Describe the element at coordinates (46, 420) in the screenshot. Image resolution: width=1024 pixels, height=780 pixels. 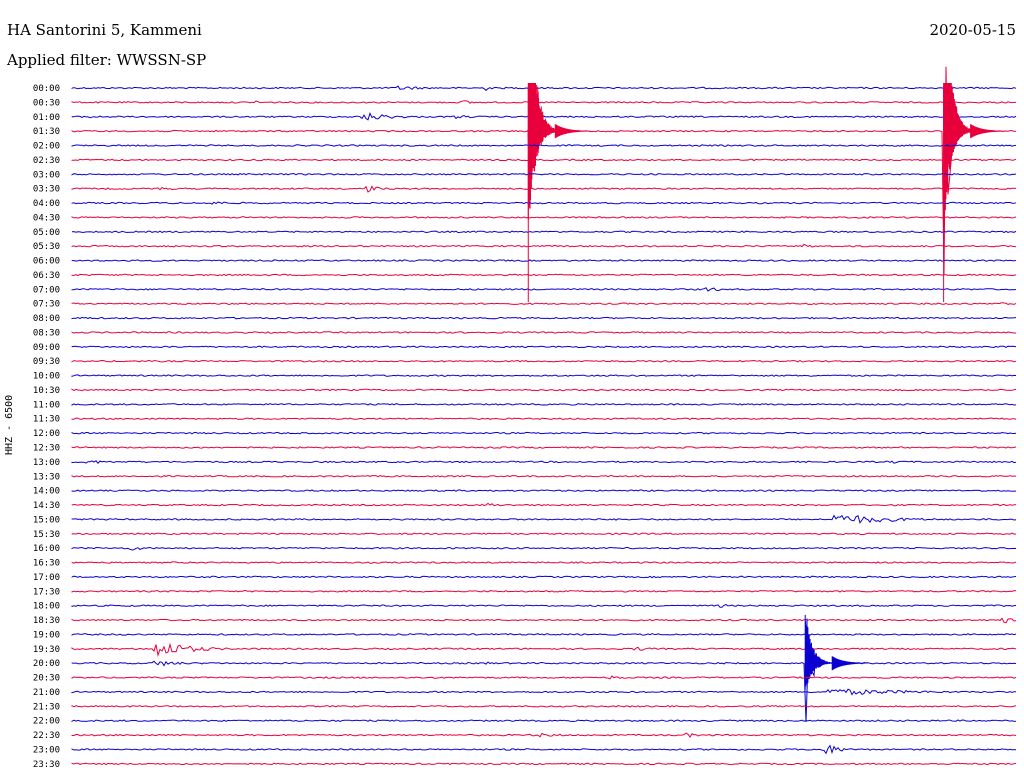
I see `row-time-label: 11:30` at that location.